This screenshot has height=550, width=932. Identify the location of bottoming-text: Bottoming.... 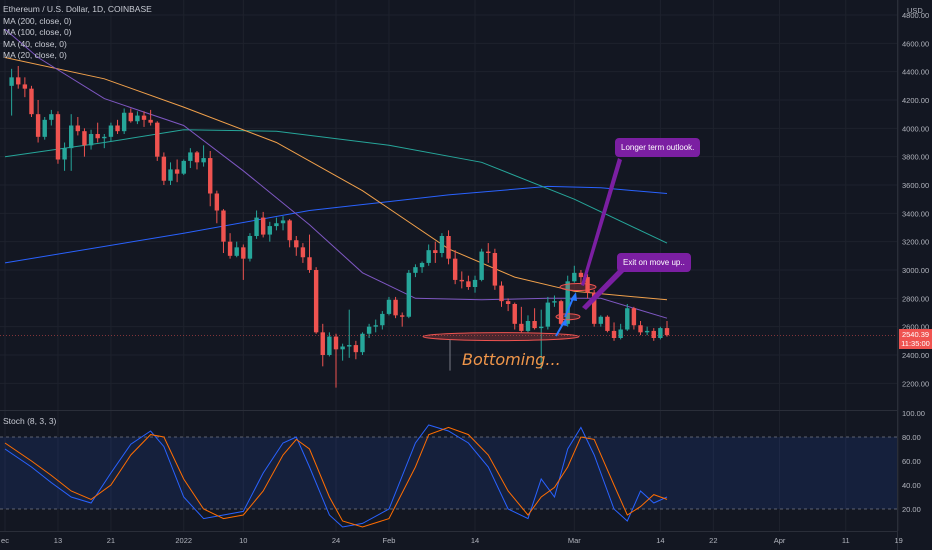
(511, 359).